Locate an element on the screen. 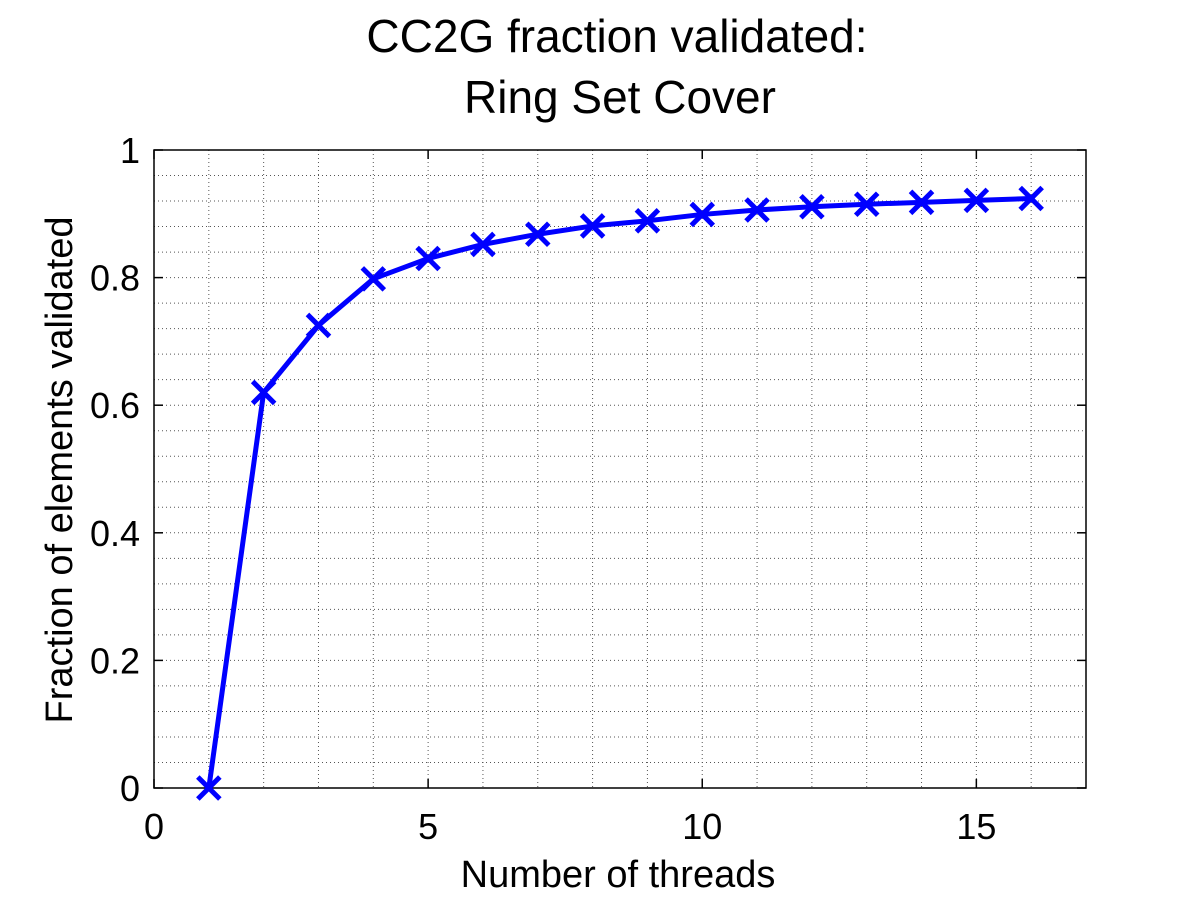  y-tick-label: 1 is located at coordinates (130, 150).